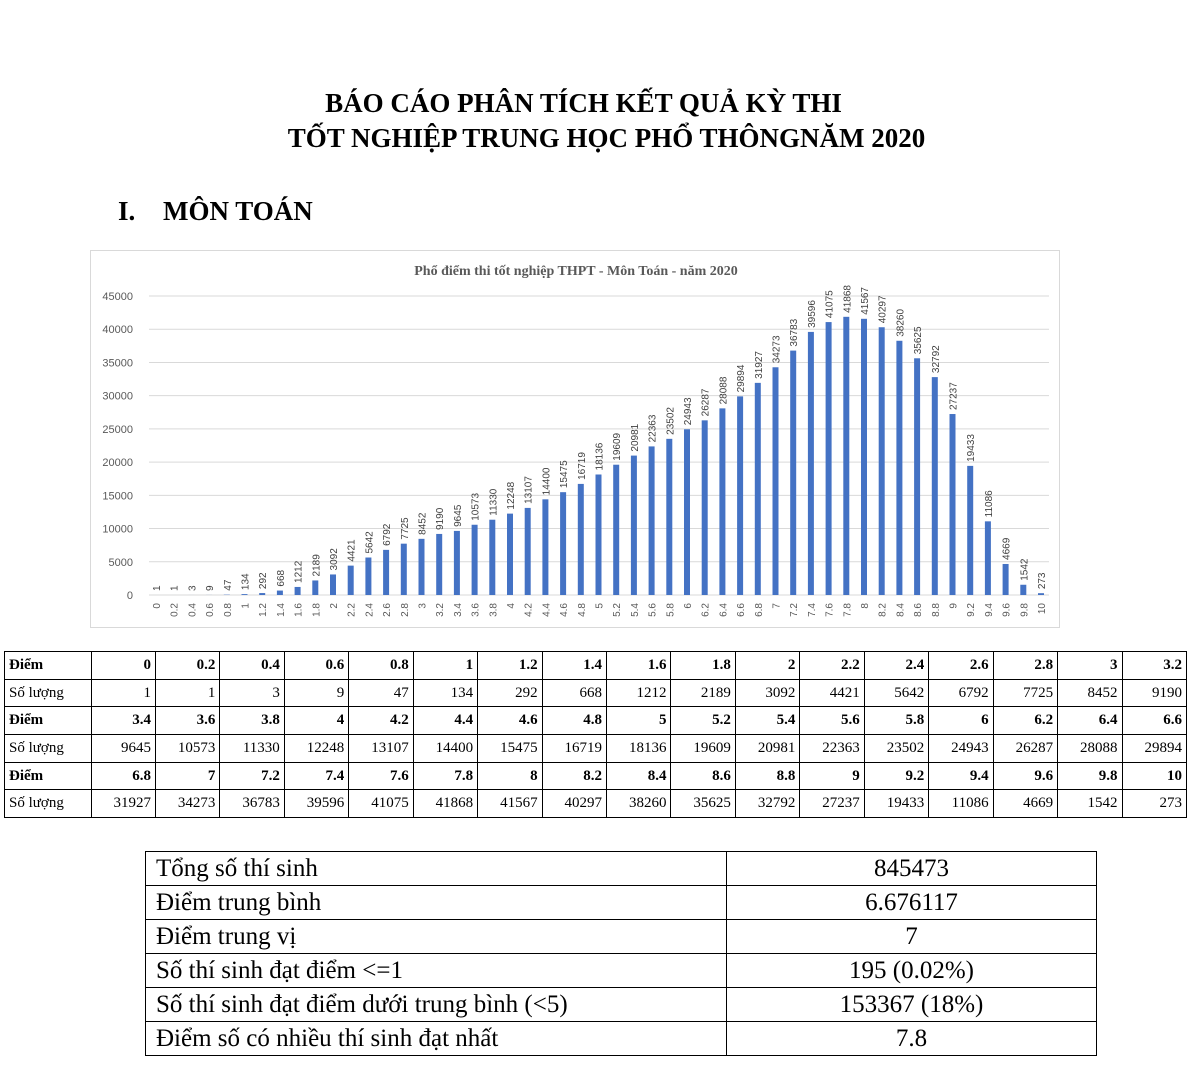 The width and height of the screenshot is (1187, 1071). What do you see at coordinates (1154, 693) in the screenshot?
I see `count-cell: 9190` at bounding box center [1154, 693].